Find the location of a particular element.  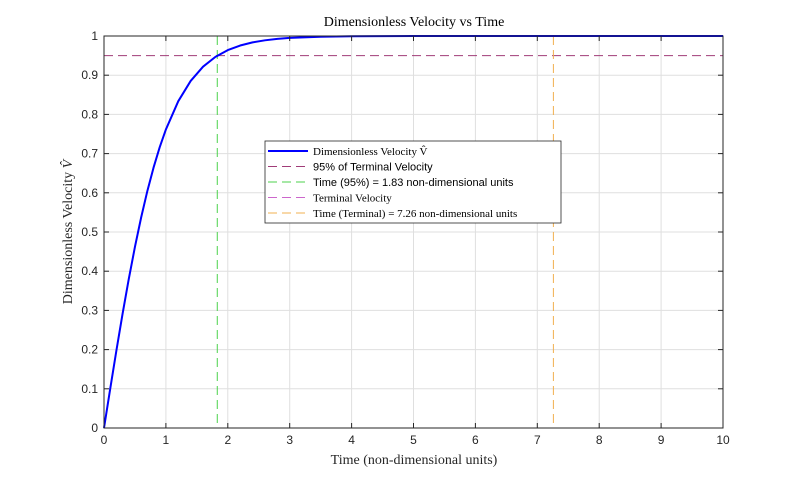

y-axis-label-text: Dimensionless Velocity is located at coordinates (68, 238).